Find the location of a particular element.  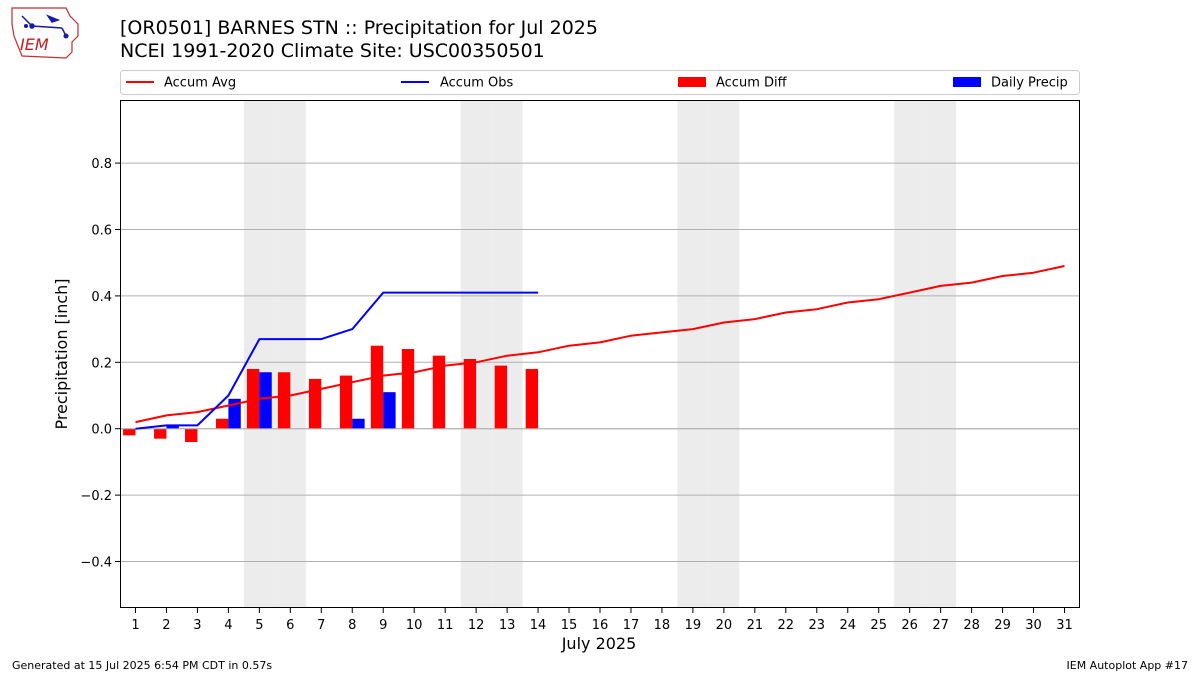

x-tick-label: 27 is located at coordinates (940, 625).